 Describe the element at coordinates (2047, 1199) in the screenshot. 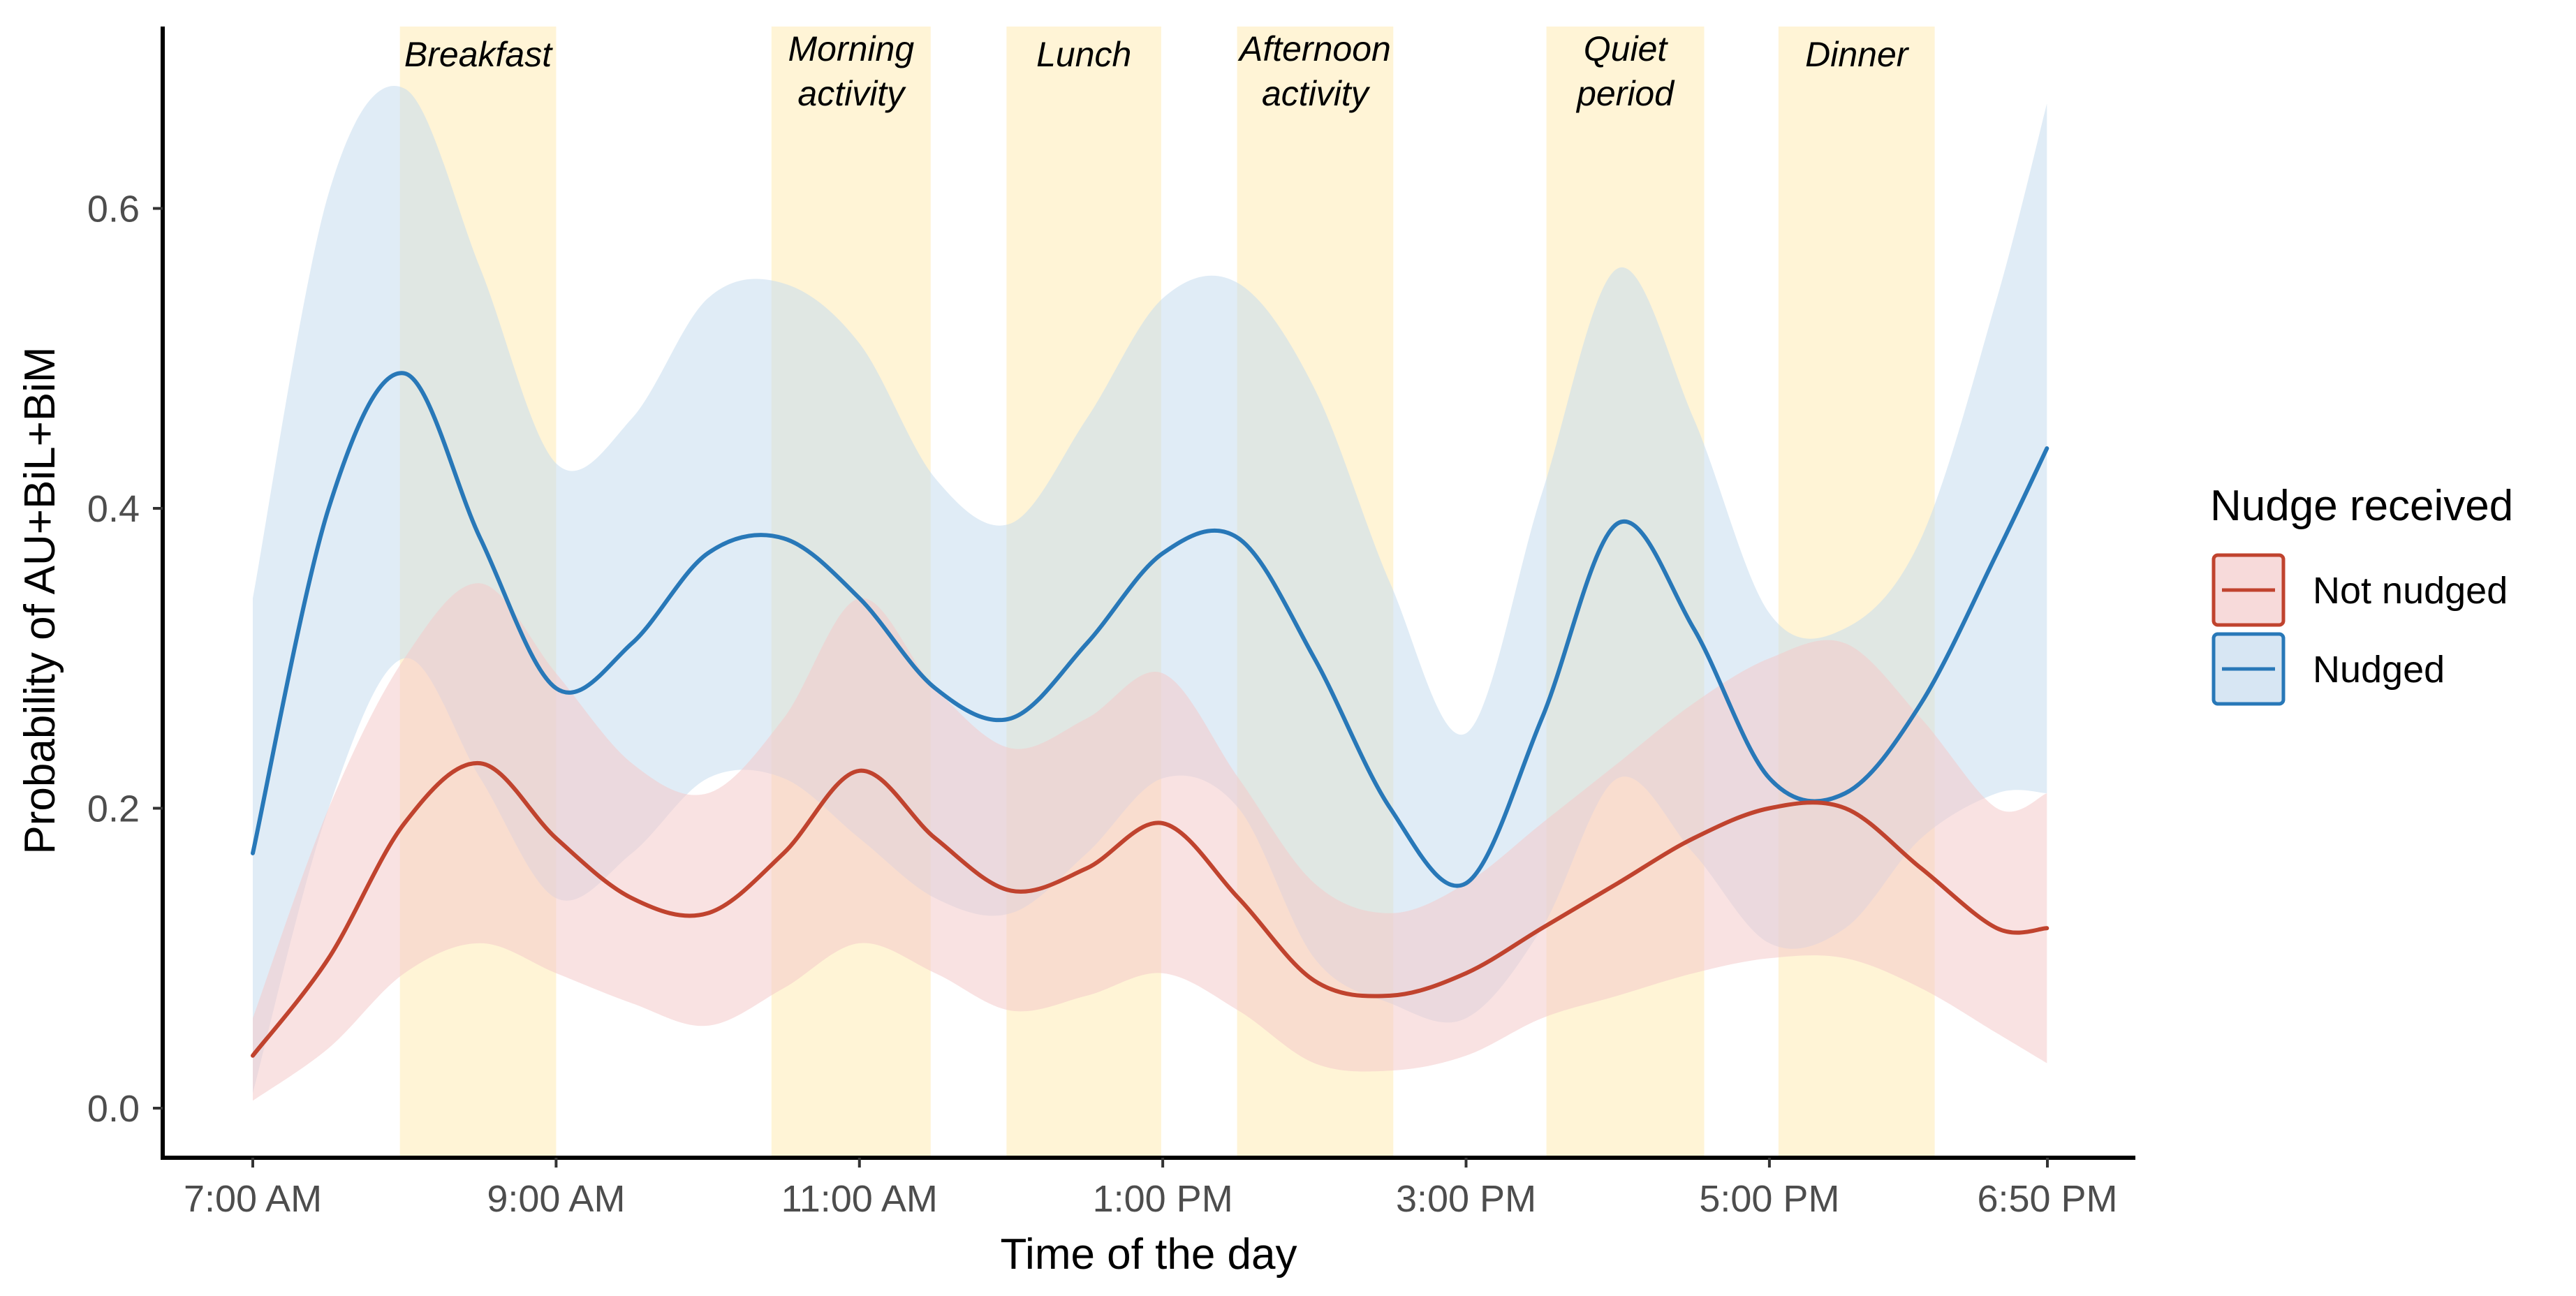

I see `x-tick-label: 6:50 PM` at that location.